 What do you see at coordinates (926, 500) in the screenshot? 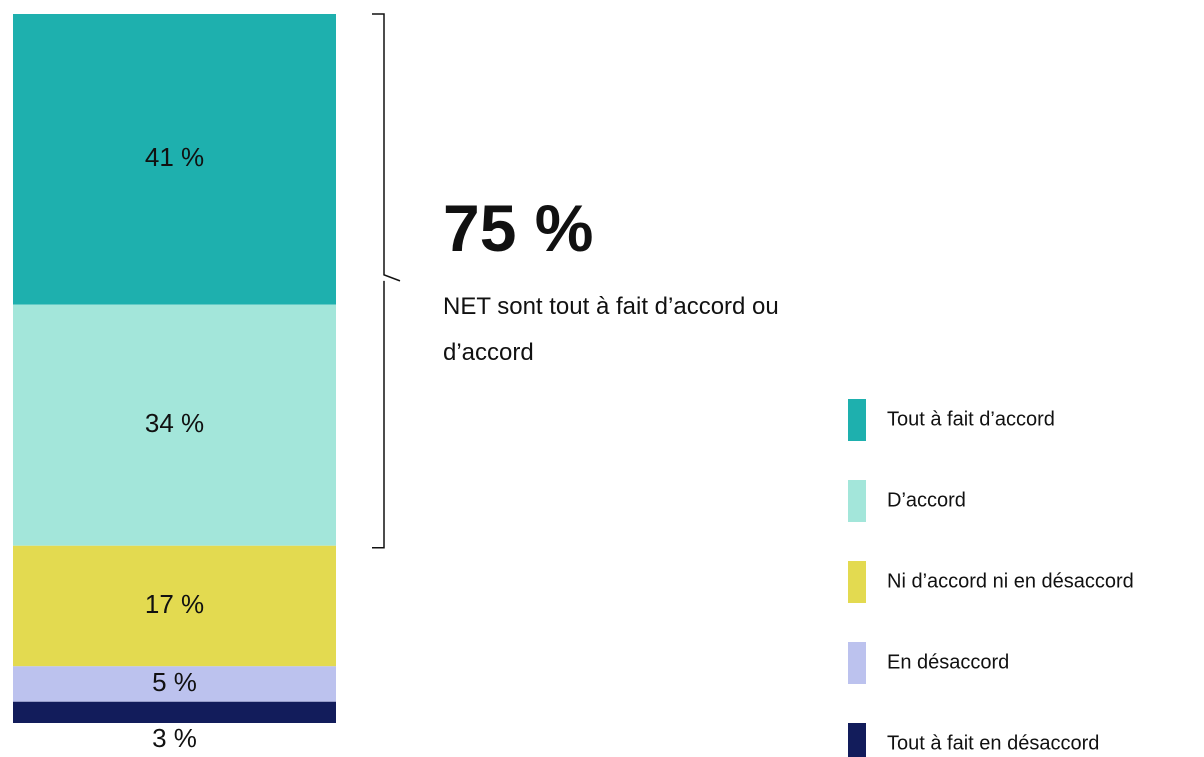
I see `legend-label: D’accord` at bounding box center [926, 500].